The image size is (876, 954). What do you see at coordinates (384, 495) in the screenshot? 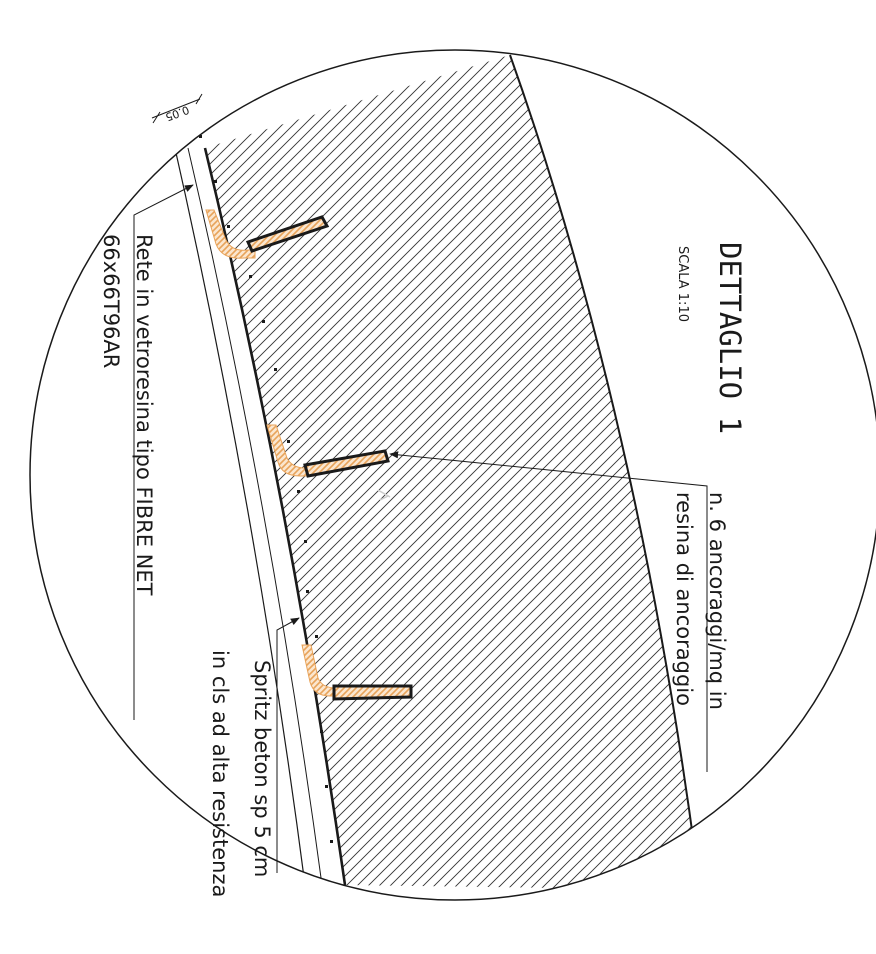
I see `center-mark` at bounding box center [384, 495].